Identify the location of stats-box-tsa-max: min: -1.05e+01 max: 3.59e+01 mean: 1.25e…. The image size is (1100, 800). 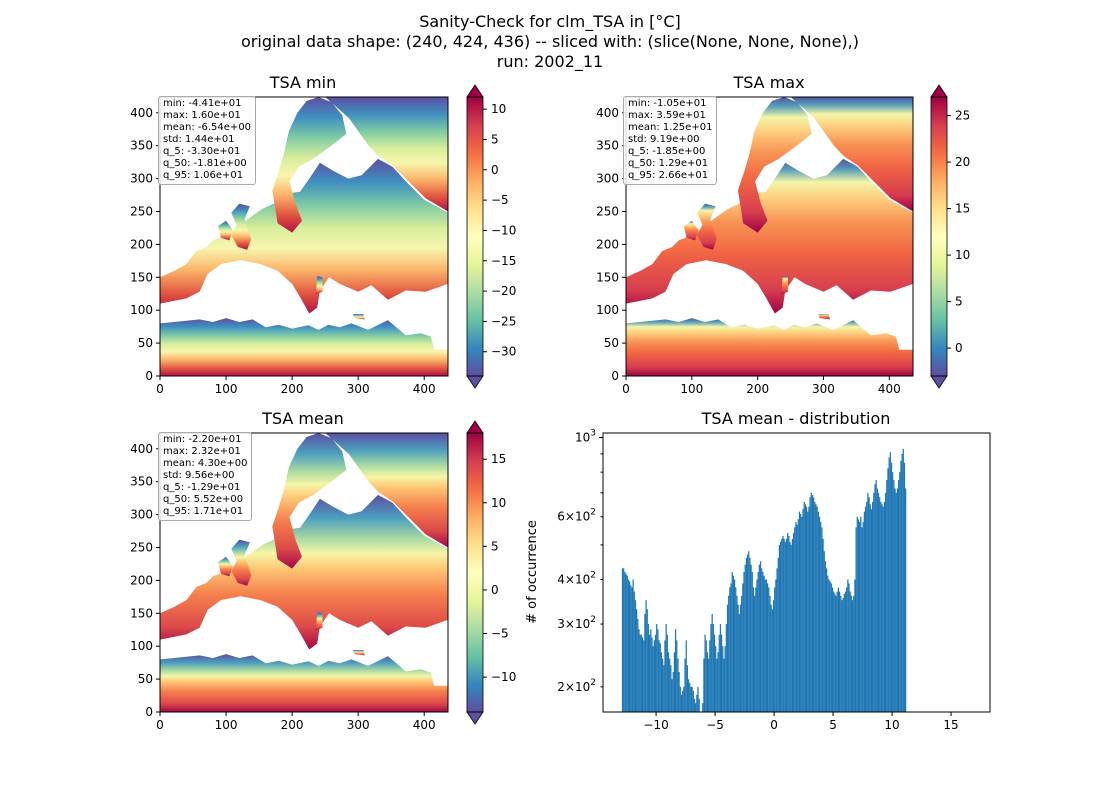
(670, 140).